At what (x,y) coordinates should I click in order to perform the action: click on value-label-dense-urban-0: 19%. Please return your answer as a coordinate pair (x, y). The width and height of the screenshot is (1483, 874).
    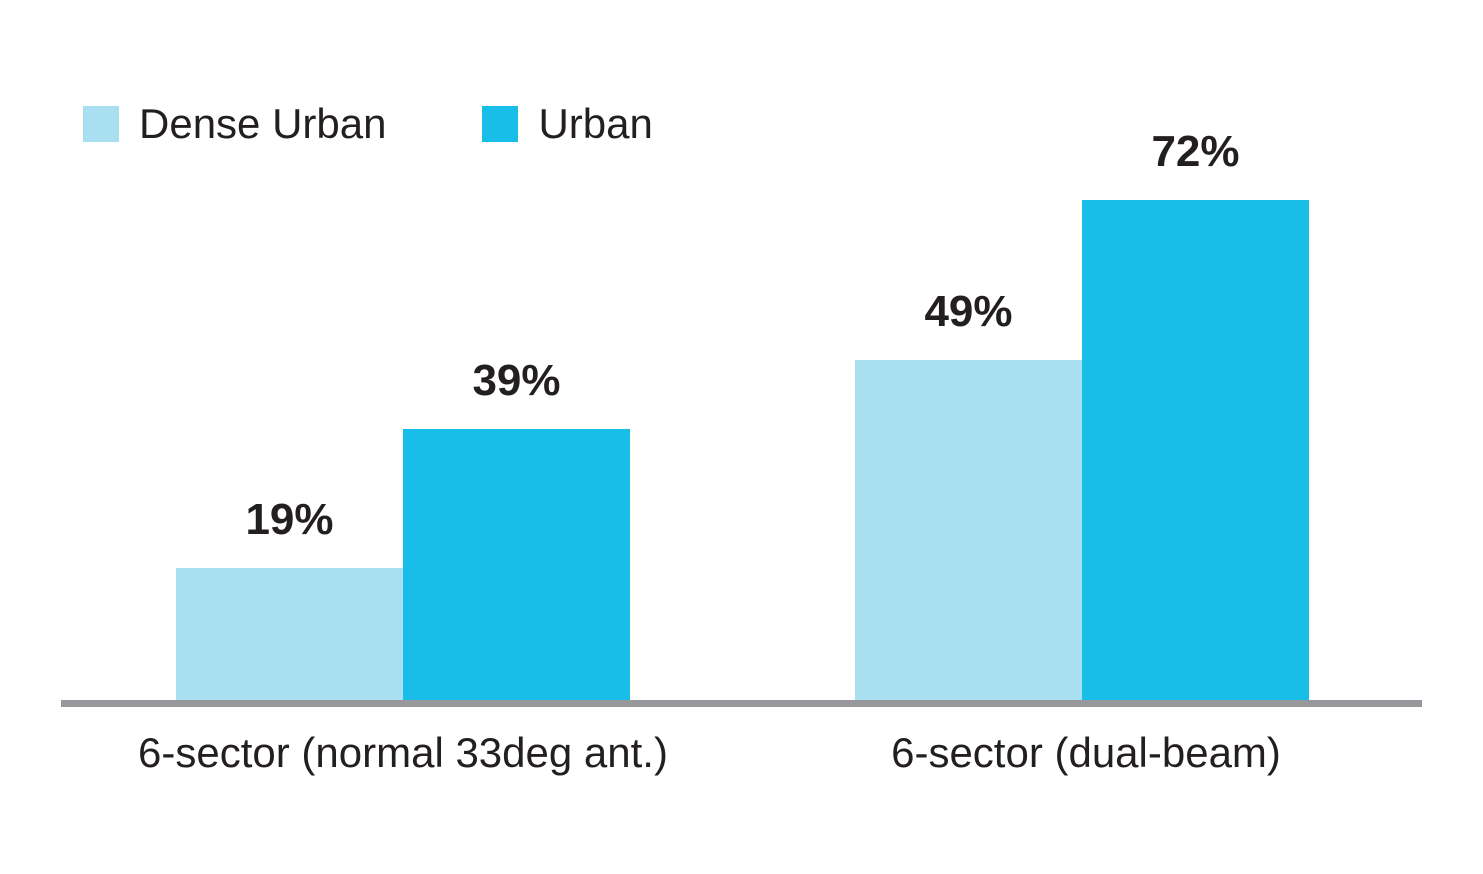
    Looking at the image, I should click on (289, 519).